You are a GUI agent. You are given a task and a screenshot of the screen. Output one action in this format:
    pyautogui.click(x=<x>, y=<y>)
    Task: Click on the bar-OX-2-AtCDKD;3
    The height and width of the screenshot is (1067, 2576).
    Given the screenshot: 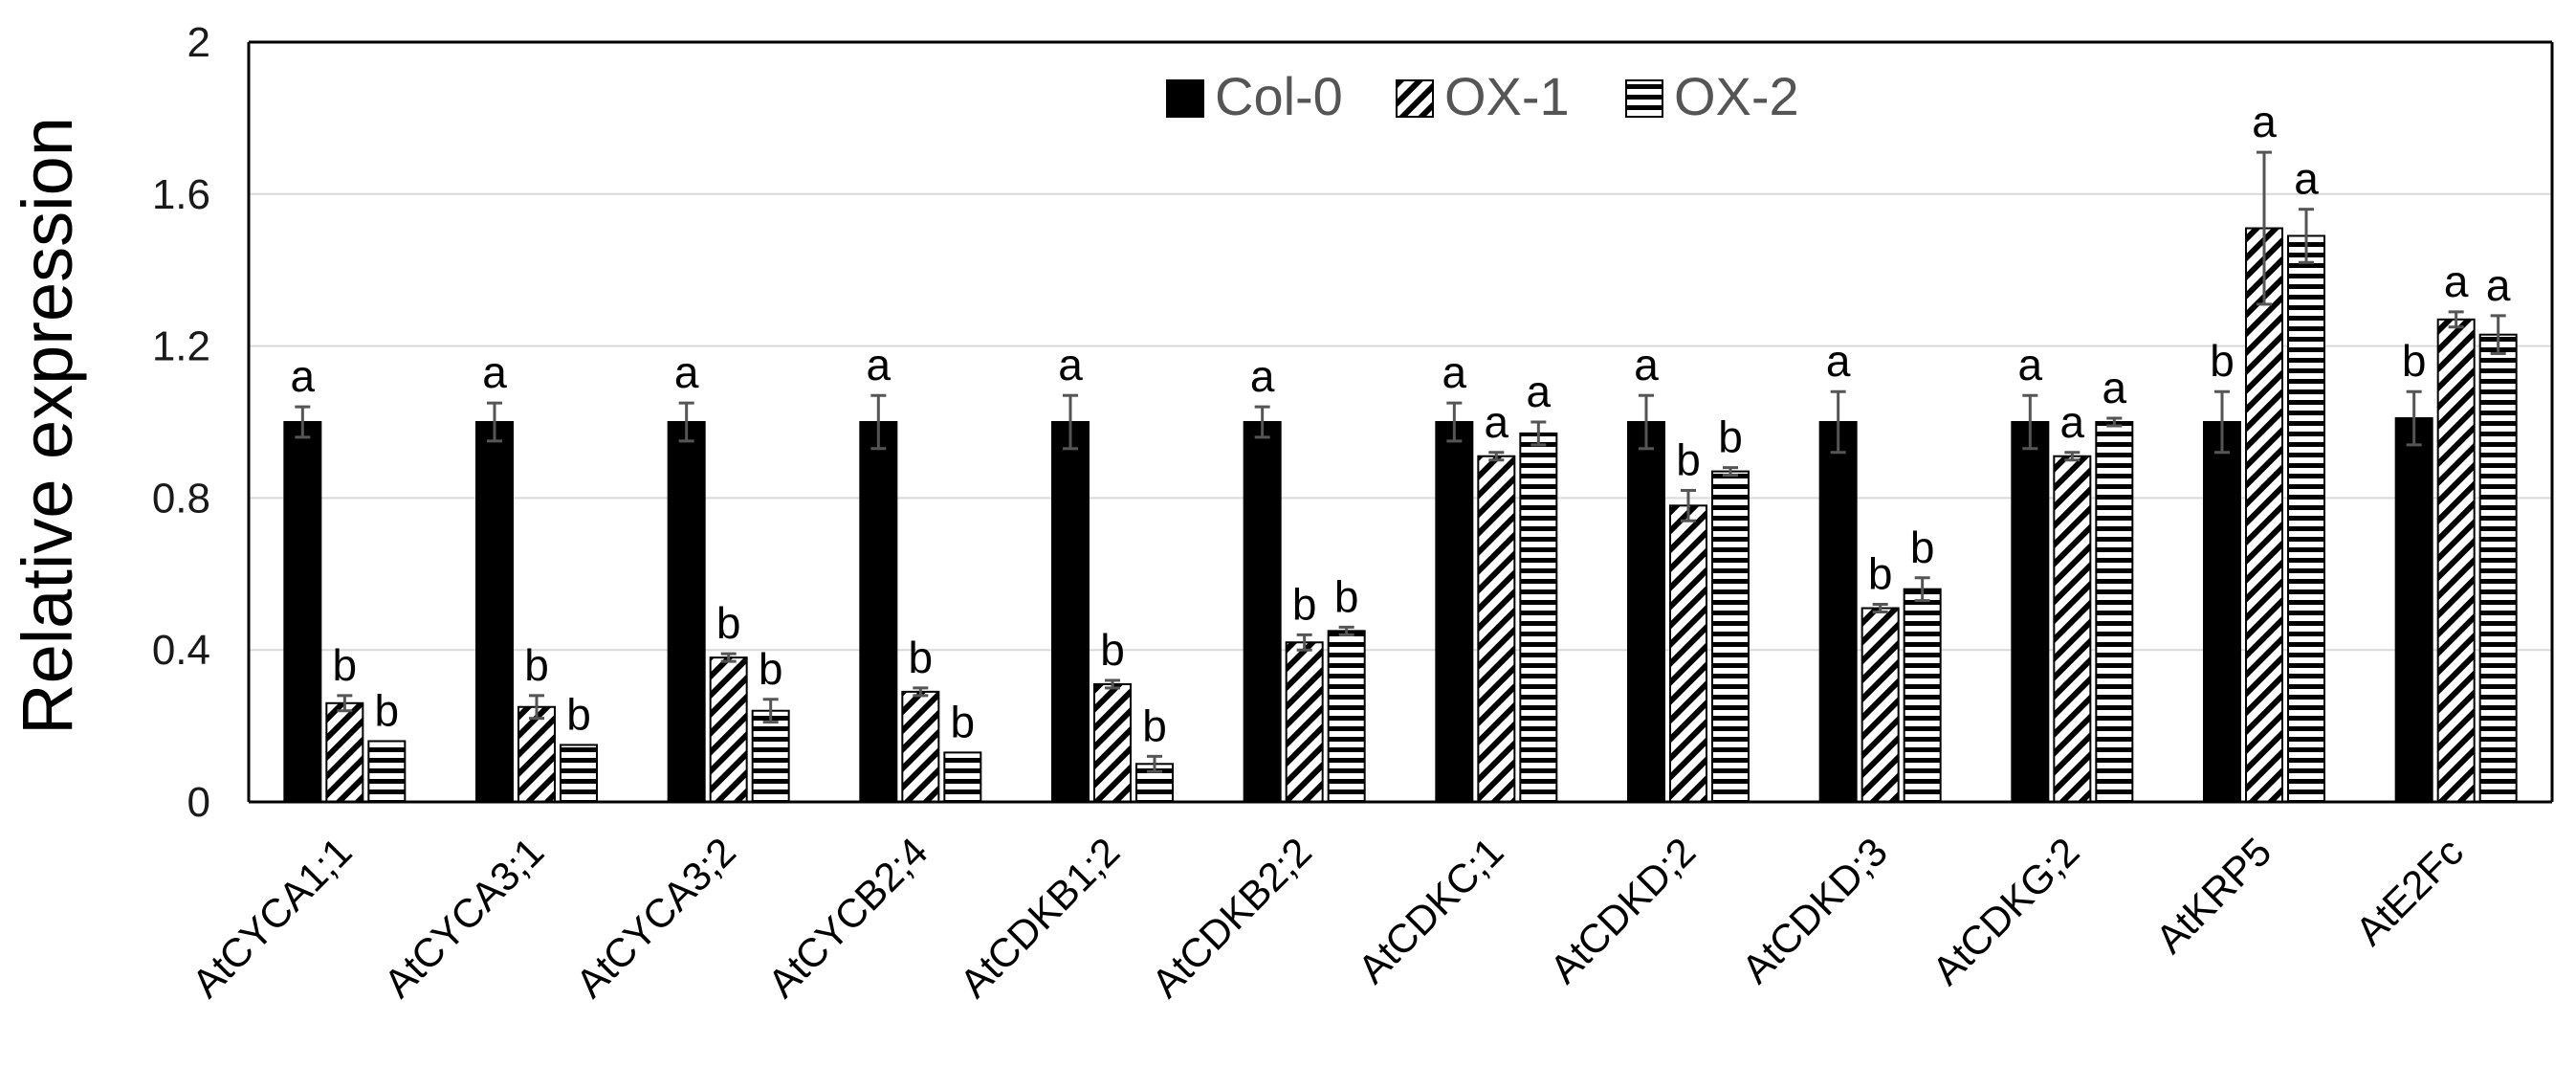 What is the action you would take?
    pyautogui.click(x=1923, y=695)
    